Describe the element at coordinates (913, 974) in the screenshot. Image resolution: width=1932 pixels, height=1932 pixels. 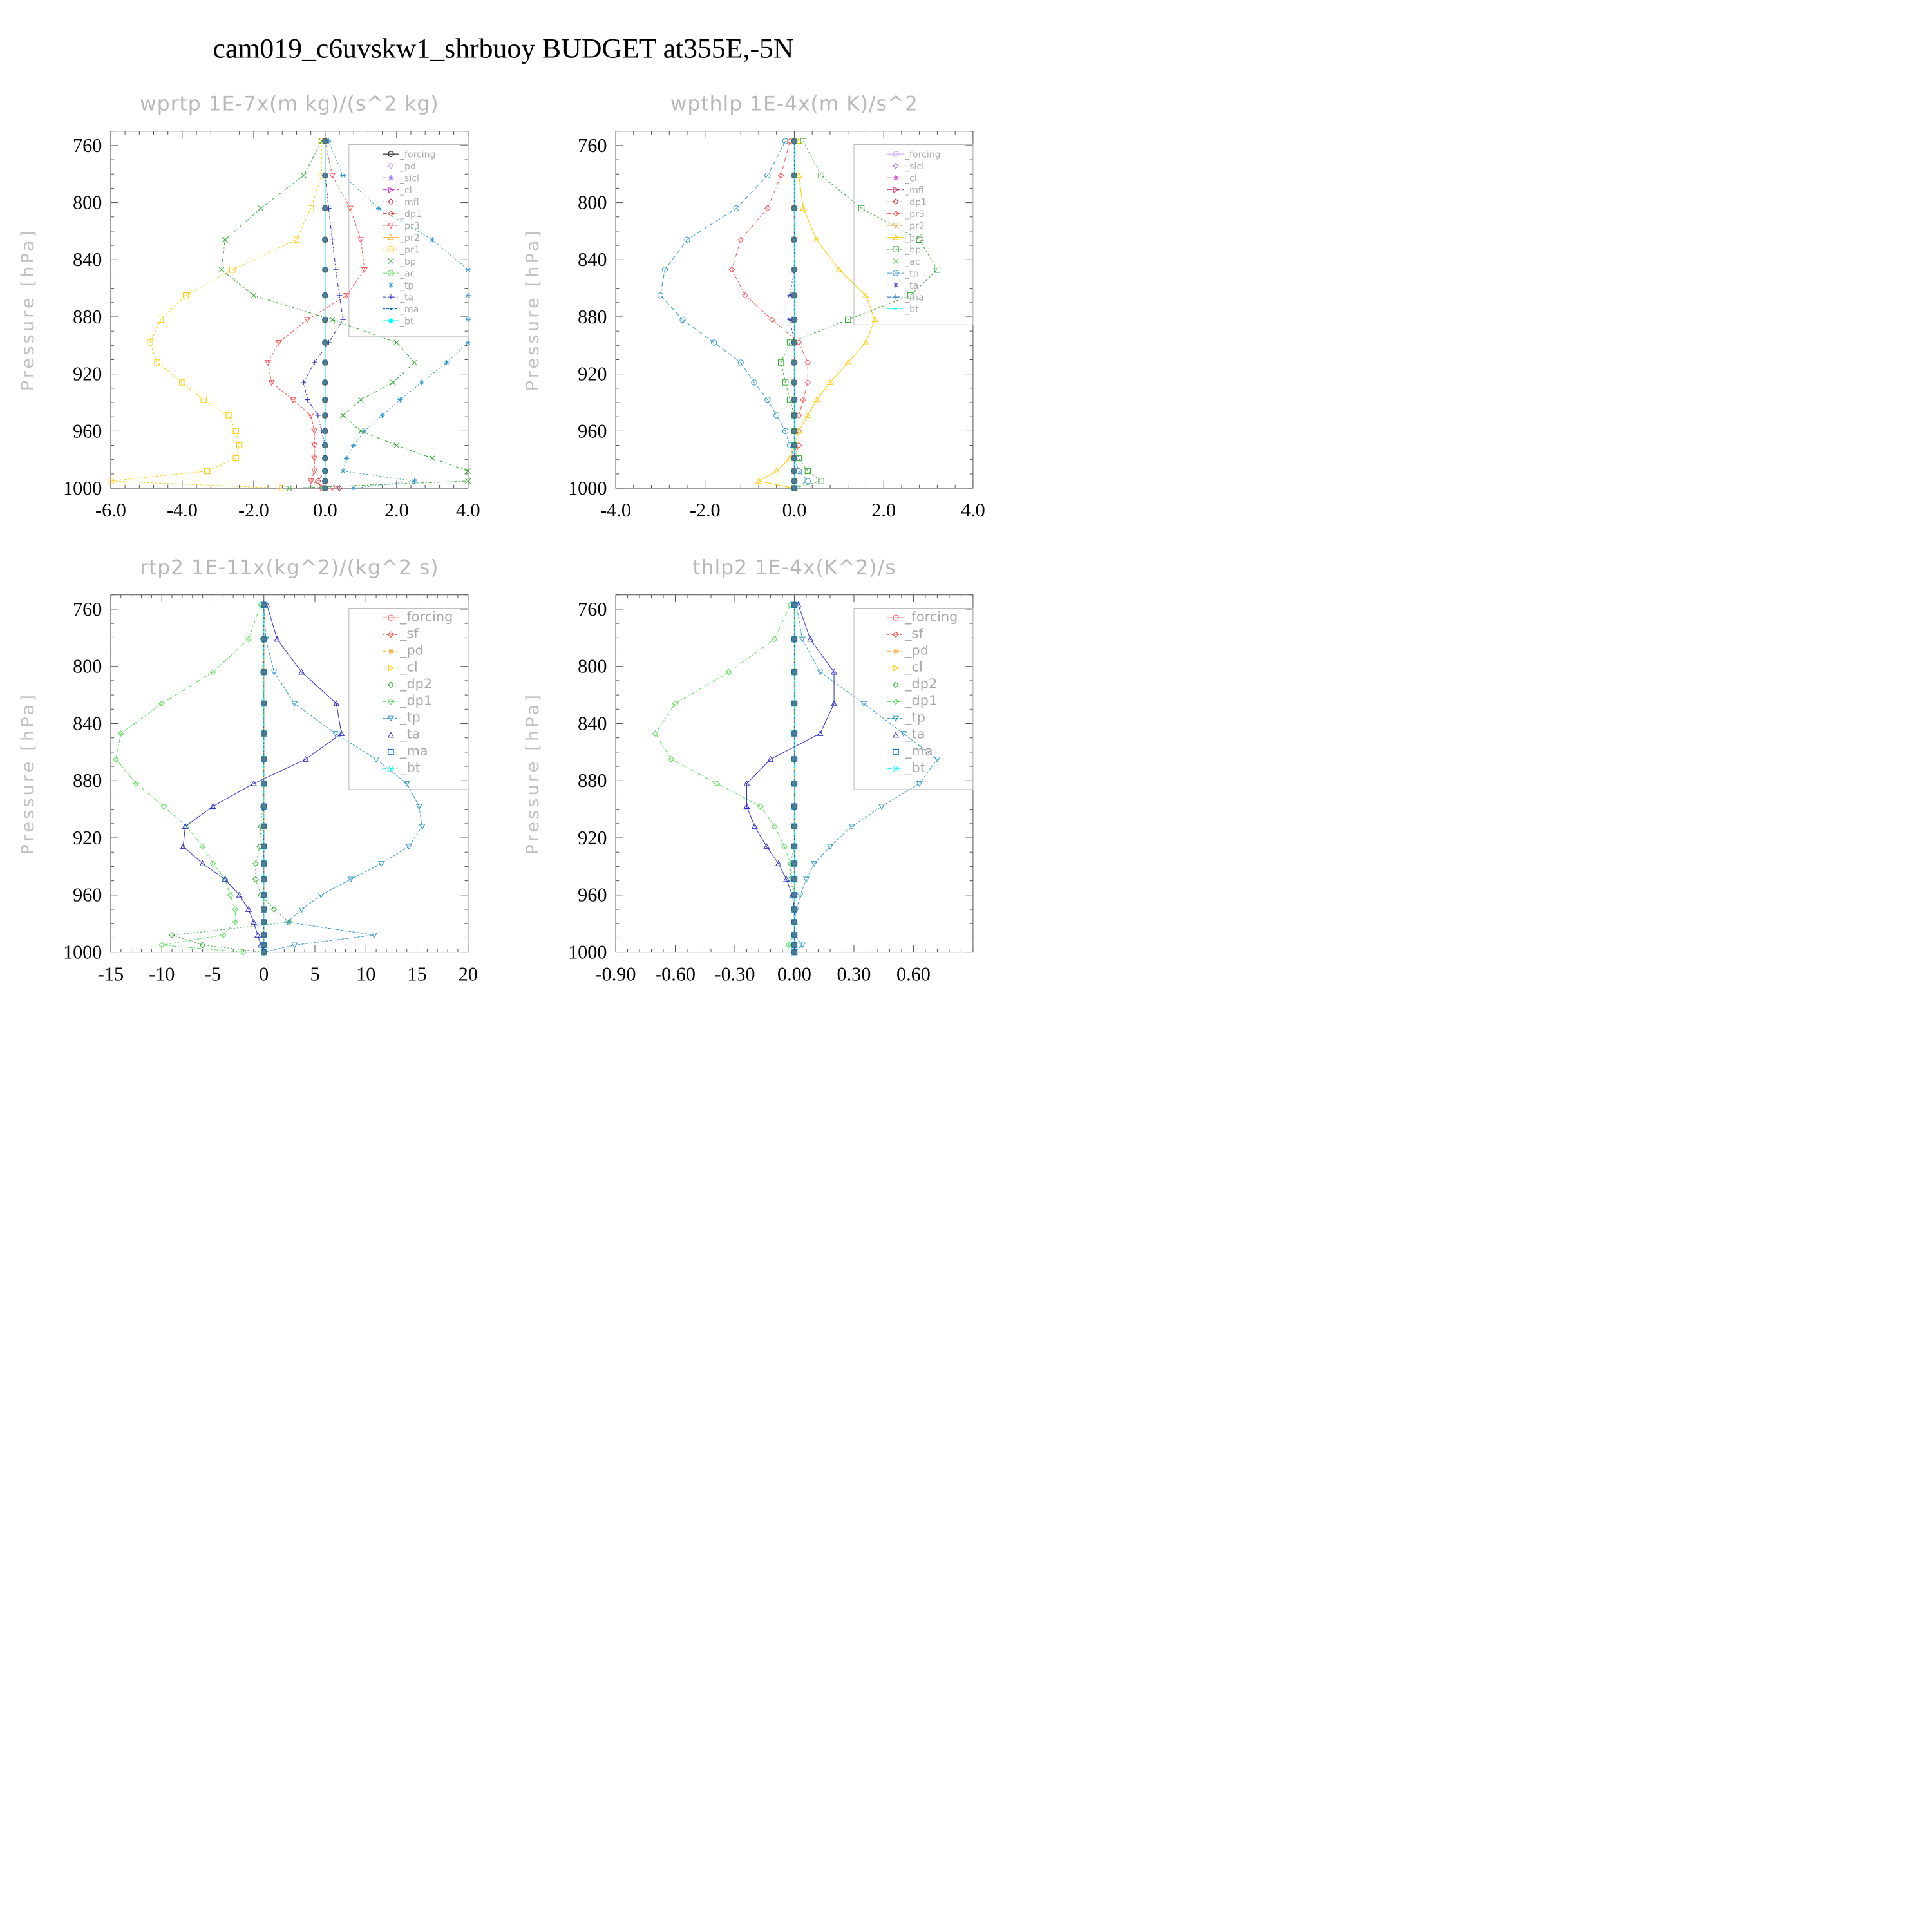
I see `x-tick-label: 0.60` at that location.